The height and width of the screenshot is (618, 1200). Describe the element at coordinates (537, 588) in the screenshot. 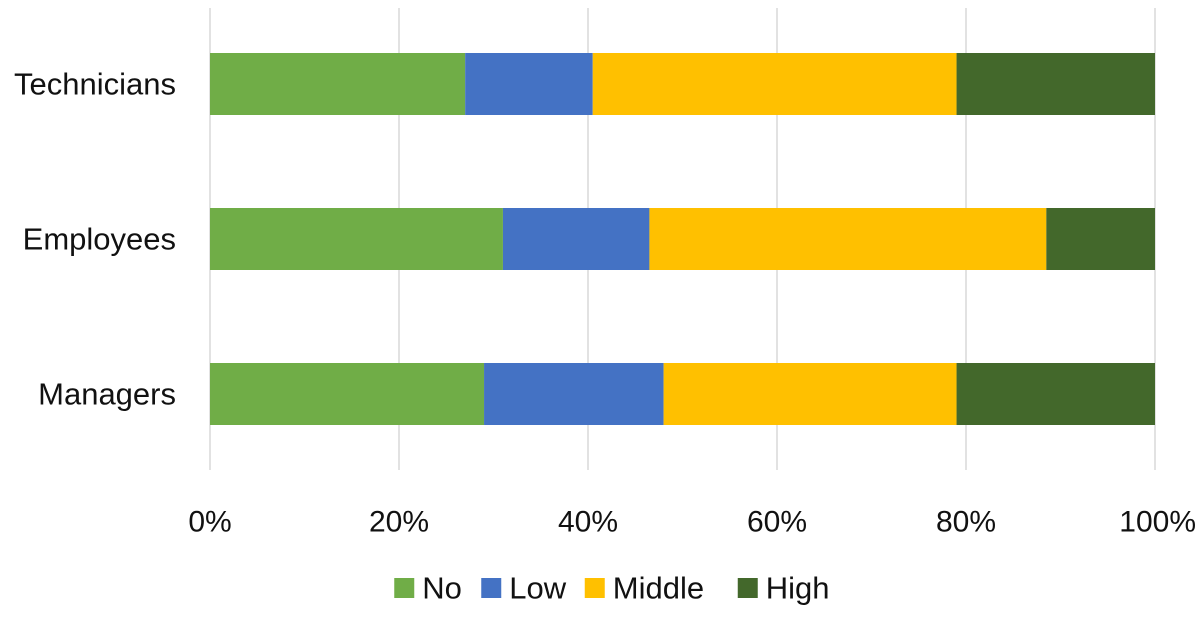

I see `legend-label-low: Low` at that location.